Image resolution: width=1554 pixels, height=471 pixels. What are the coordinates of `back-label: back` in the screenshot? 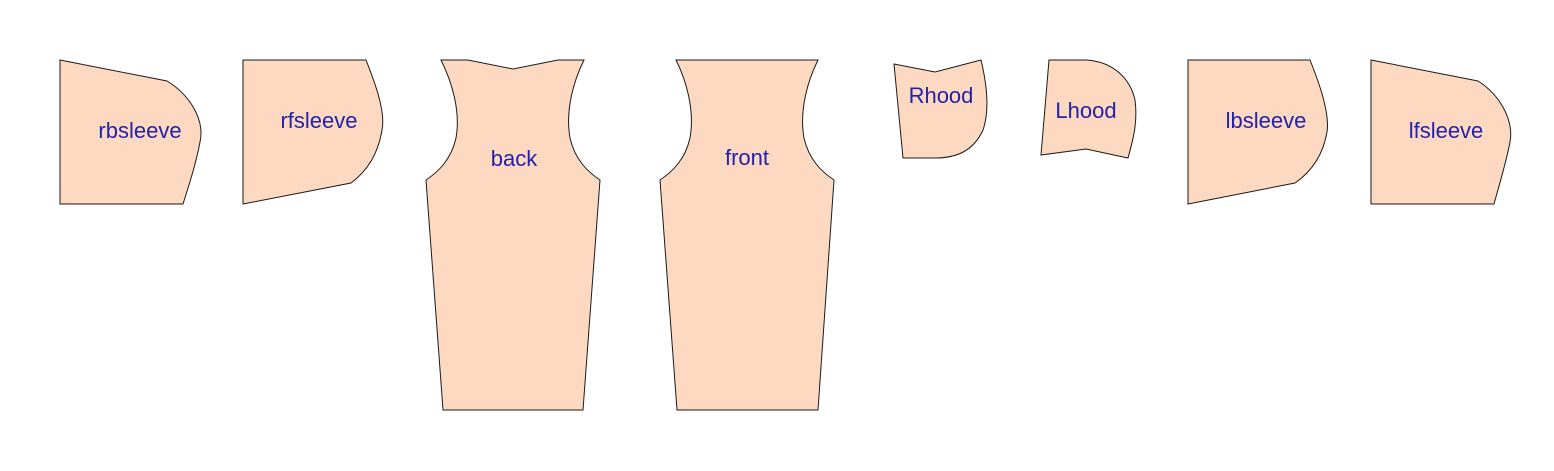 It's located at (514, 158).